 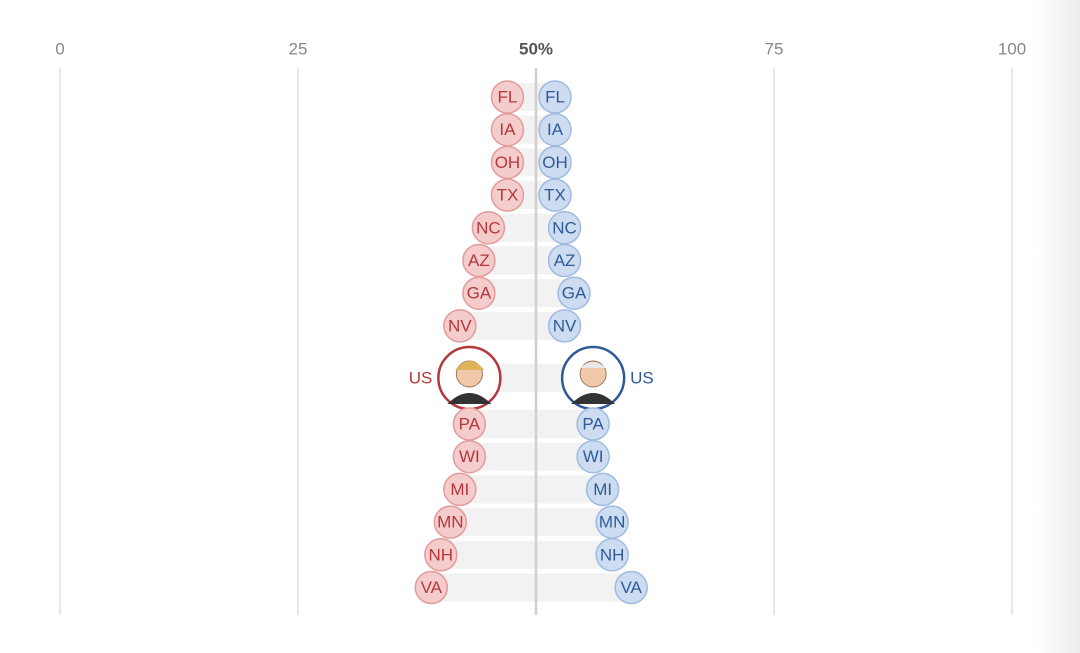 I want to click on x-tick-label: 50%, so click(x=536, y=49).